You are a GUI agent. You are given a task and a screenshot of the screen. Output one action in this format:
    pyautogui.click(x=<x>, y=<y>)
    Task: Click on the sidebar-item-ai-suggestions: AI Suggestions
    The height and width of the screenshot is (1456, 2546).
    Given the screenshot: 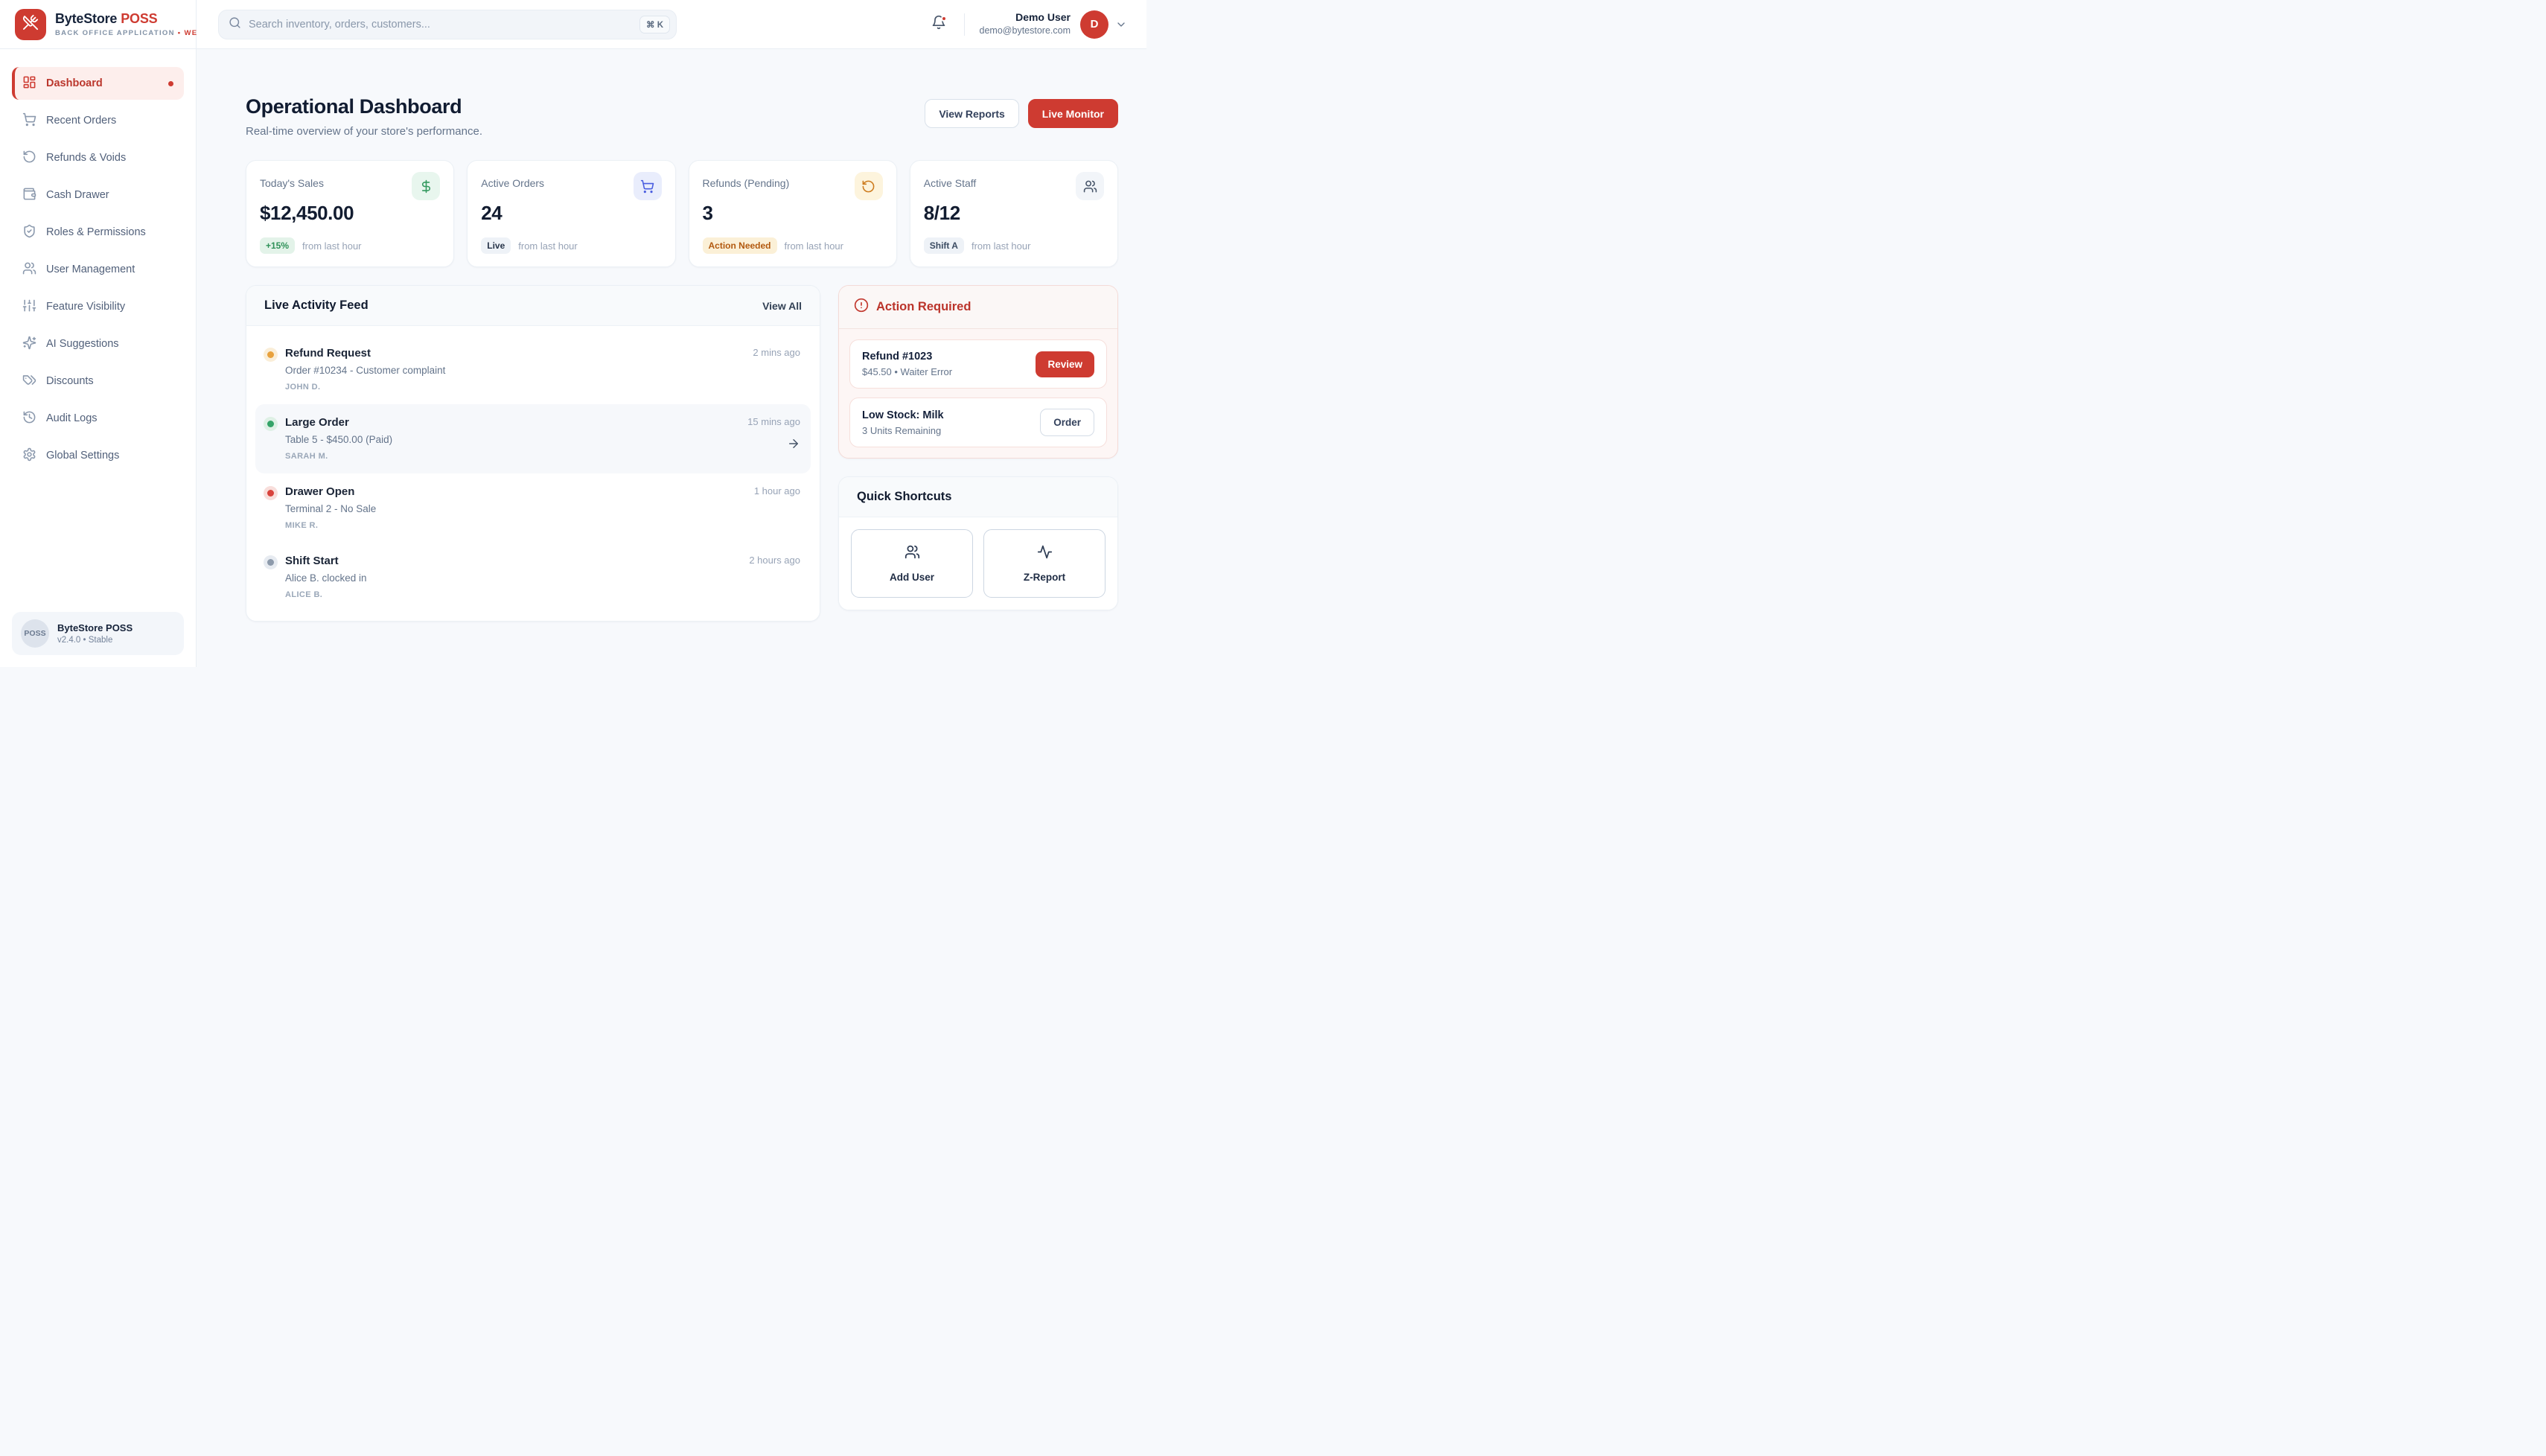 What is the action you would take?
    pyautogui.click(x=98, y=344)
    